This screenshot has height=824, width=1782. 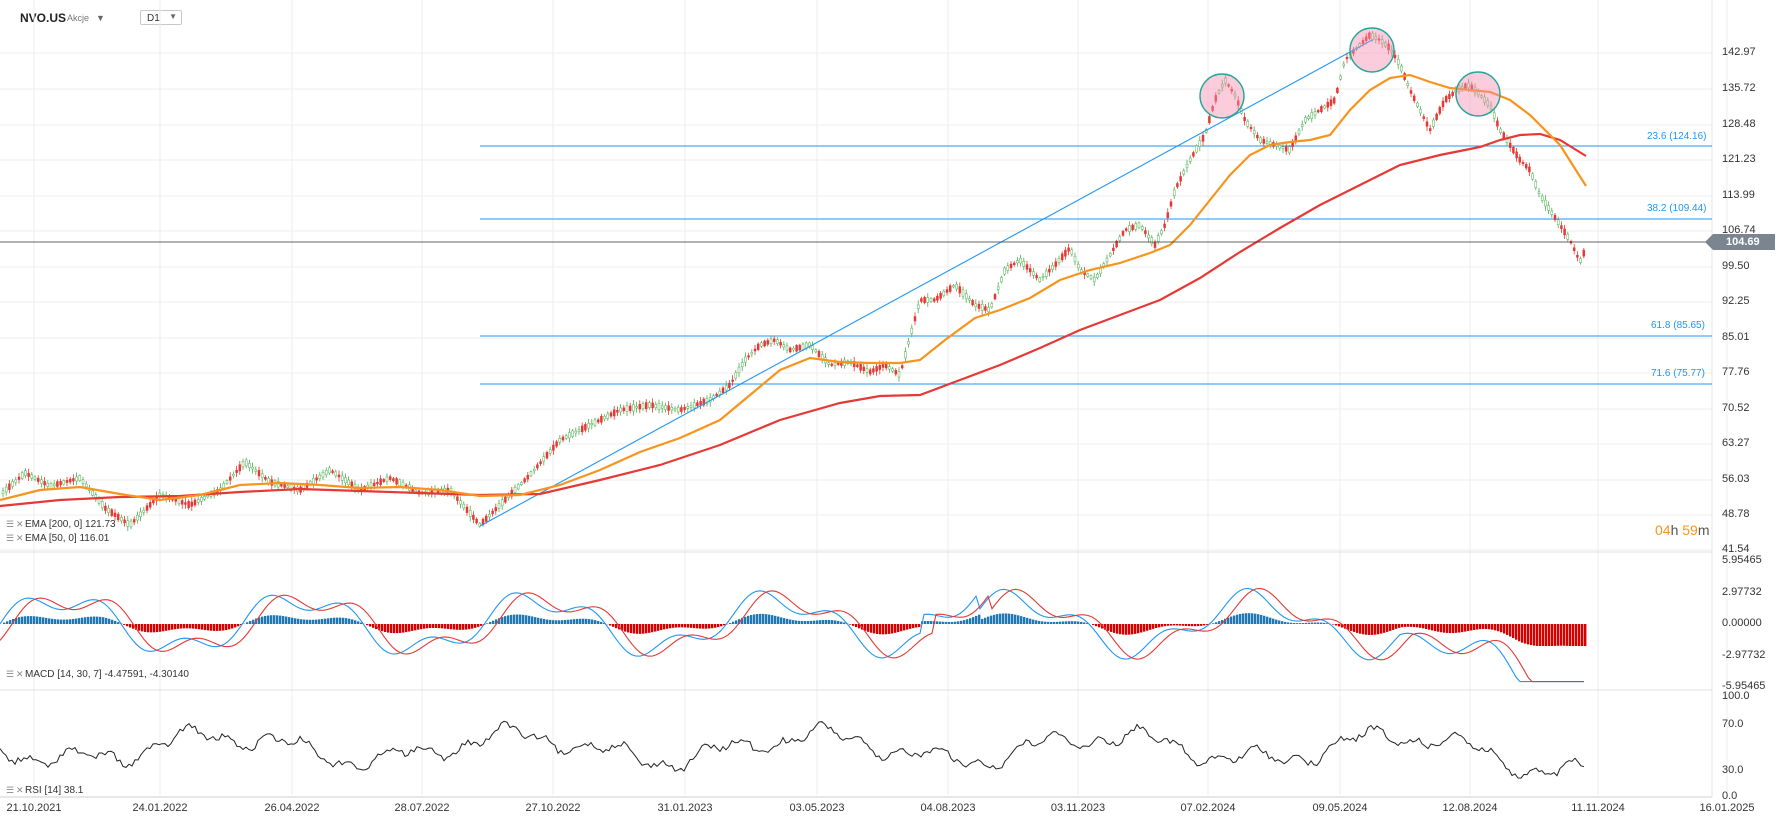 What do you see at coordinates (43, 18) in the screenshot?
I see `symbol-name: NVO.US` at bounding box center [43, 18].